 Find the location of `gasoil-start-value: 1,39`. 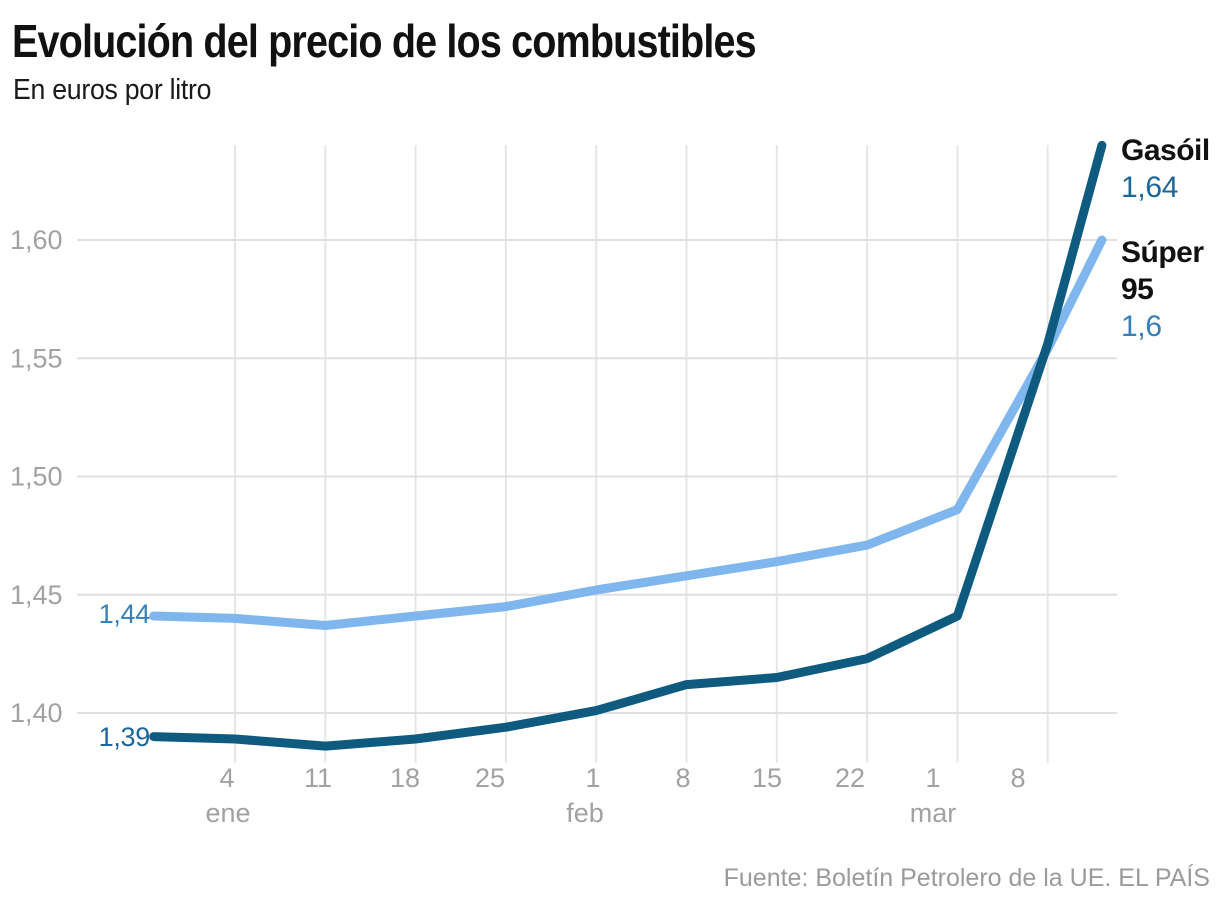

gasoil-start-value: 1,39 is located at coordinates (124, 737).